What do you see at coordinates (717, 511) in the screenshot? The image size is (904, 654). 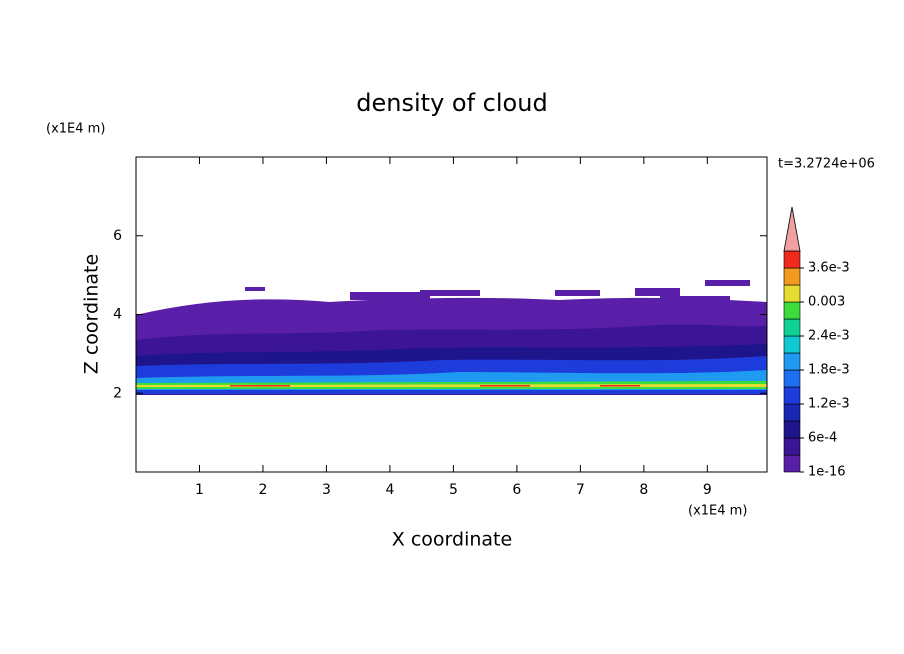 I see `x-unit: (x1E4 m)` at bounding box center [717, 511].